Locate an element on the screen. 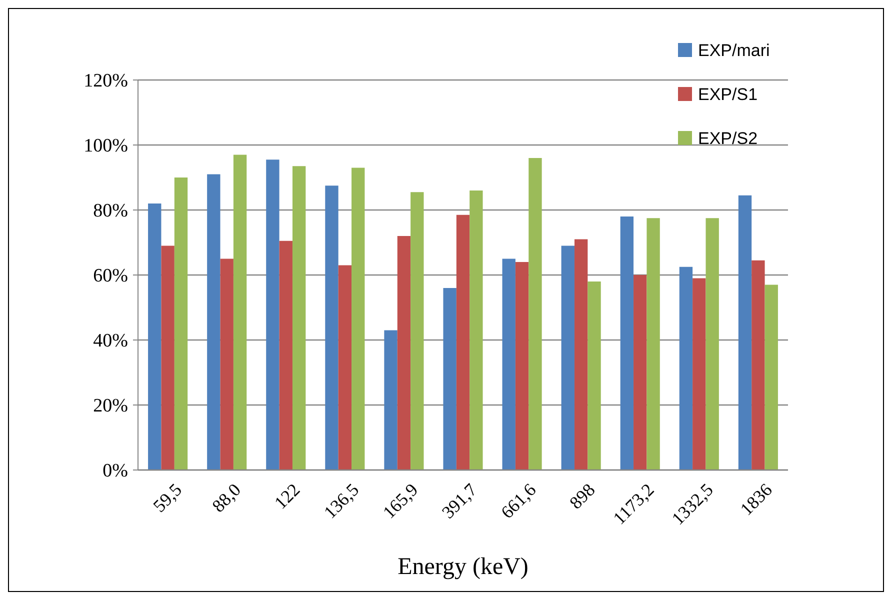  x-axis-title: Energy (keV) is located at coordinates (463, 567).